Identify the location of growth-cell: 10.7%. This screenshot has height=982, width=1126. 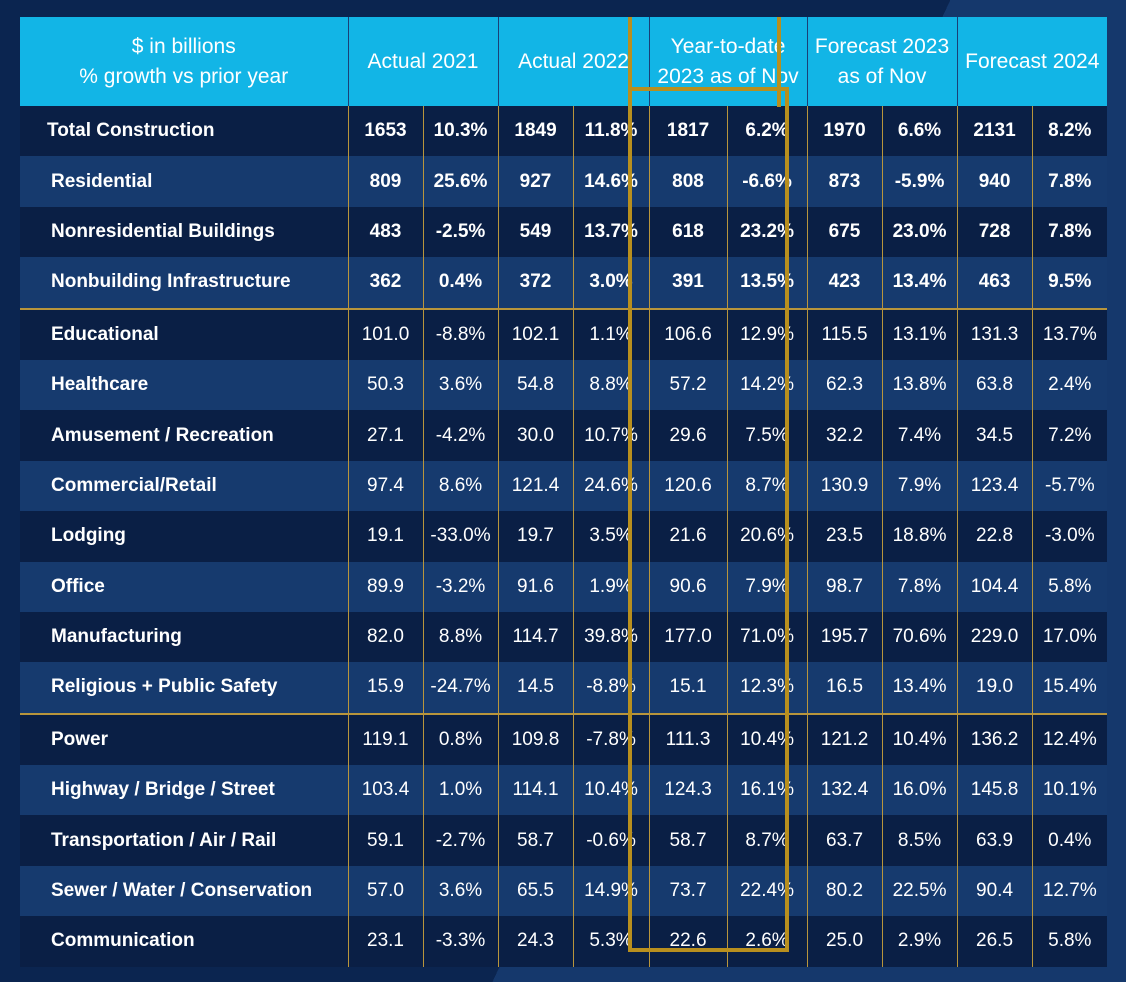
(611, 435).